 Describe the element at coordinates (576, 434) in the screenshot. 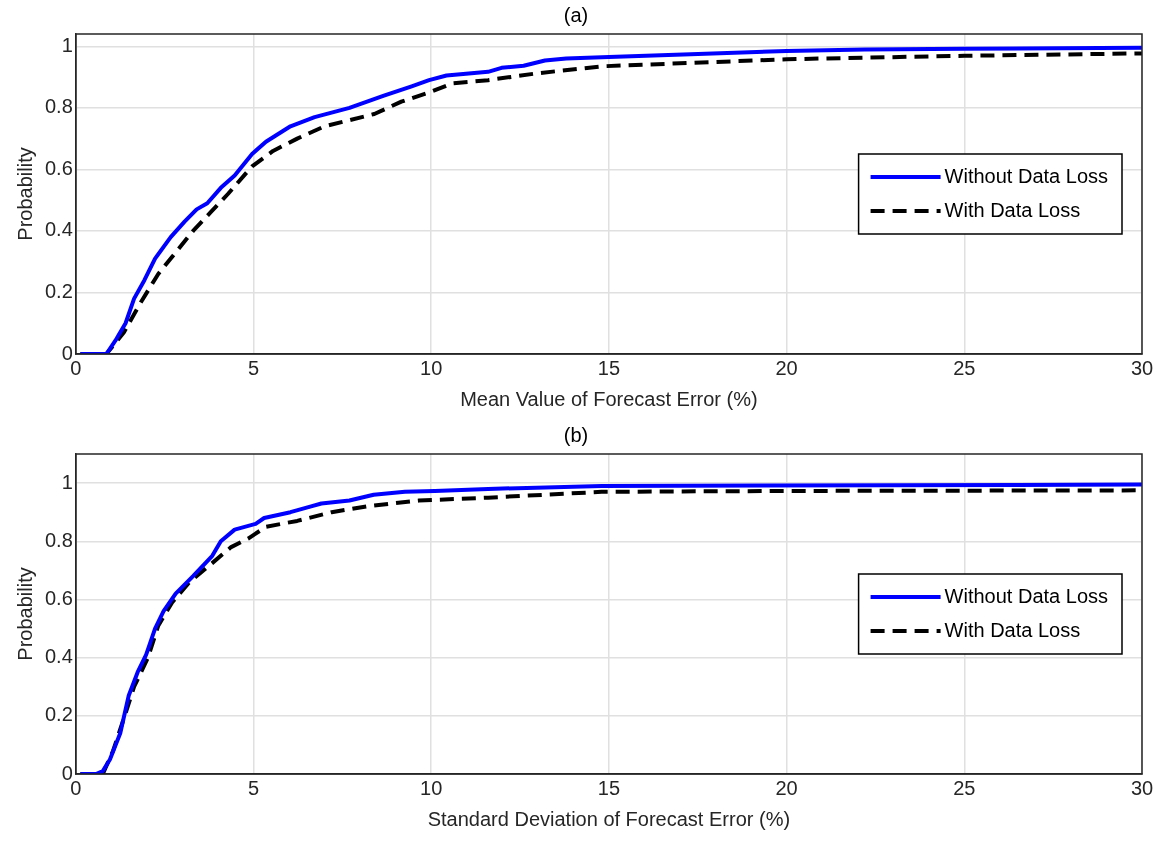

I see `chart-title: (b)` at that location.